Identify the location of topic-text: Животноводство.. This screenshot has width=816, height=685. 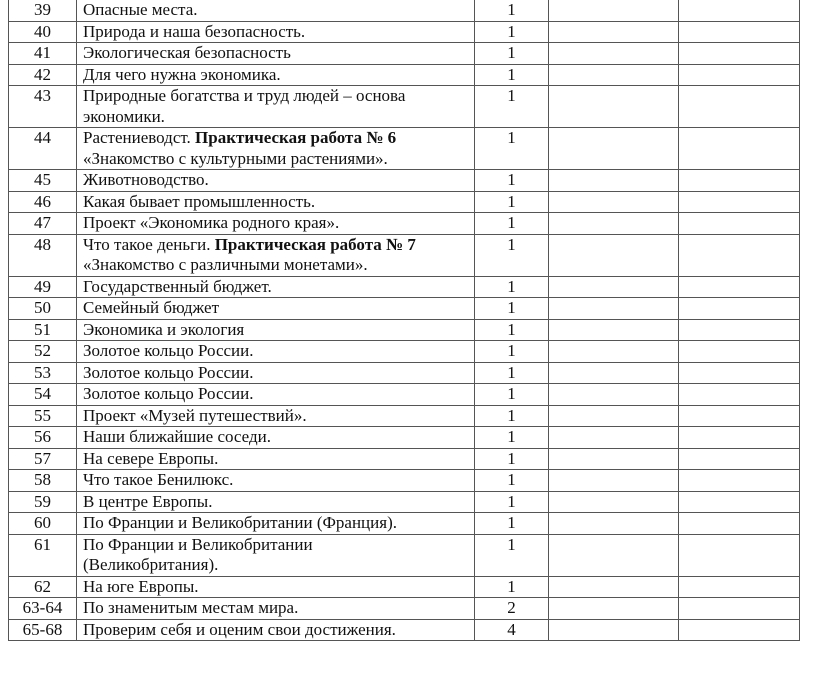
(146, 179).